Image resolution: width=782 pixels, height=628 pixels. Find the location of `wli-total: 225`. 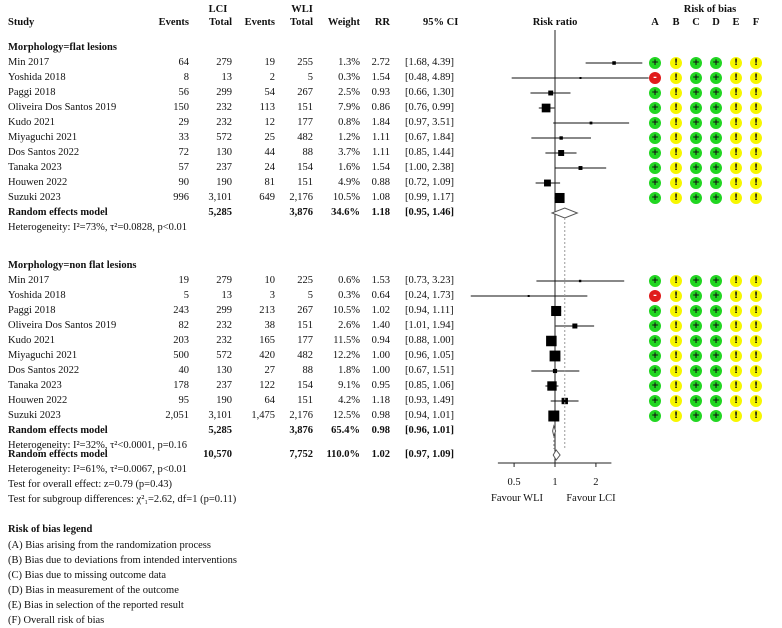

wli-total: 225 is located at coordinates (305, 280).